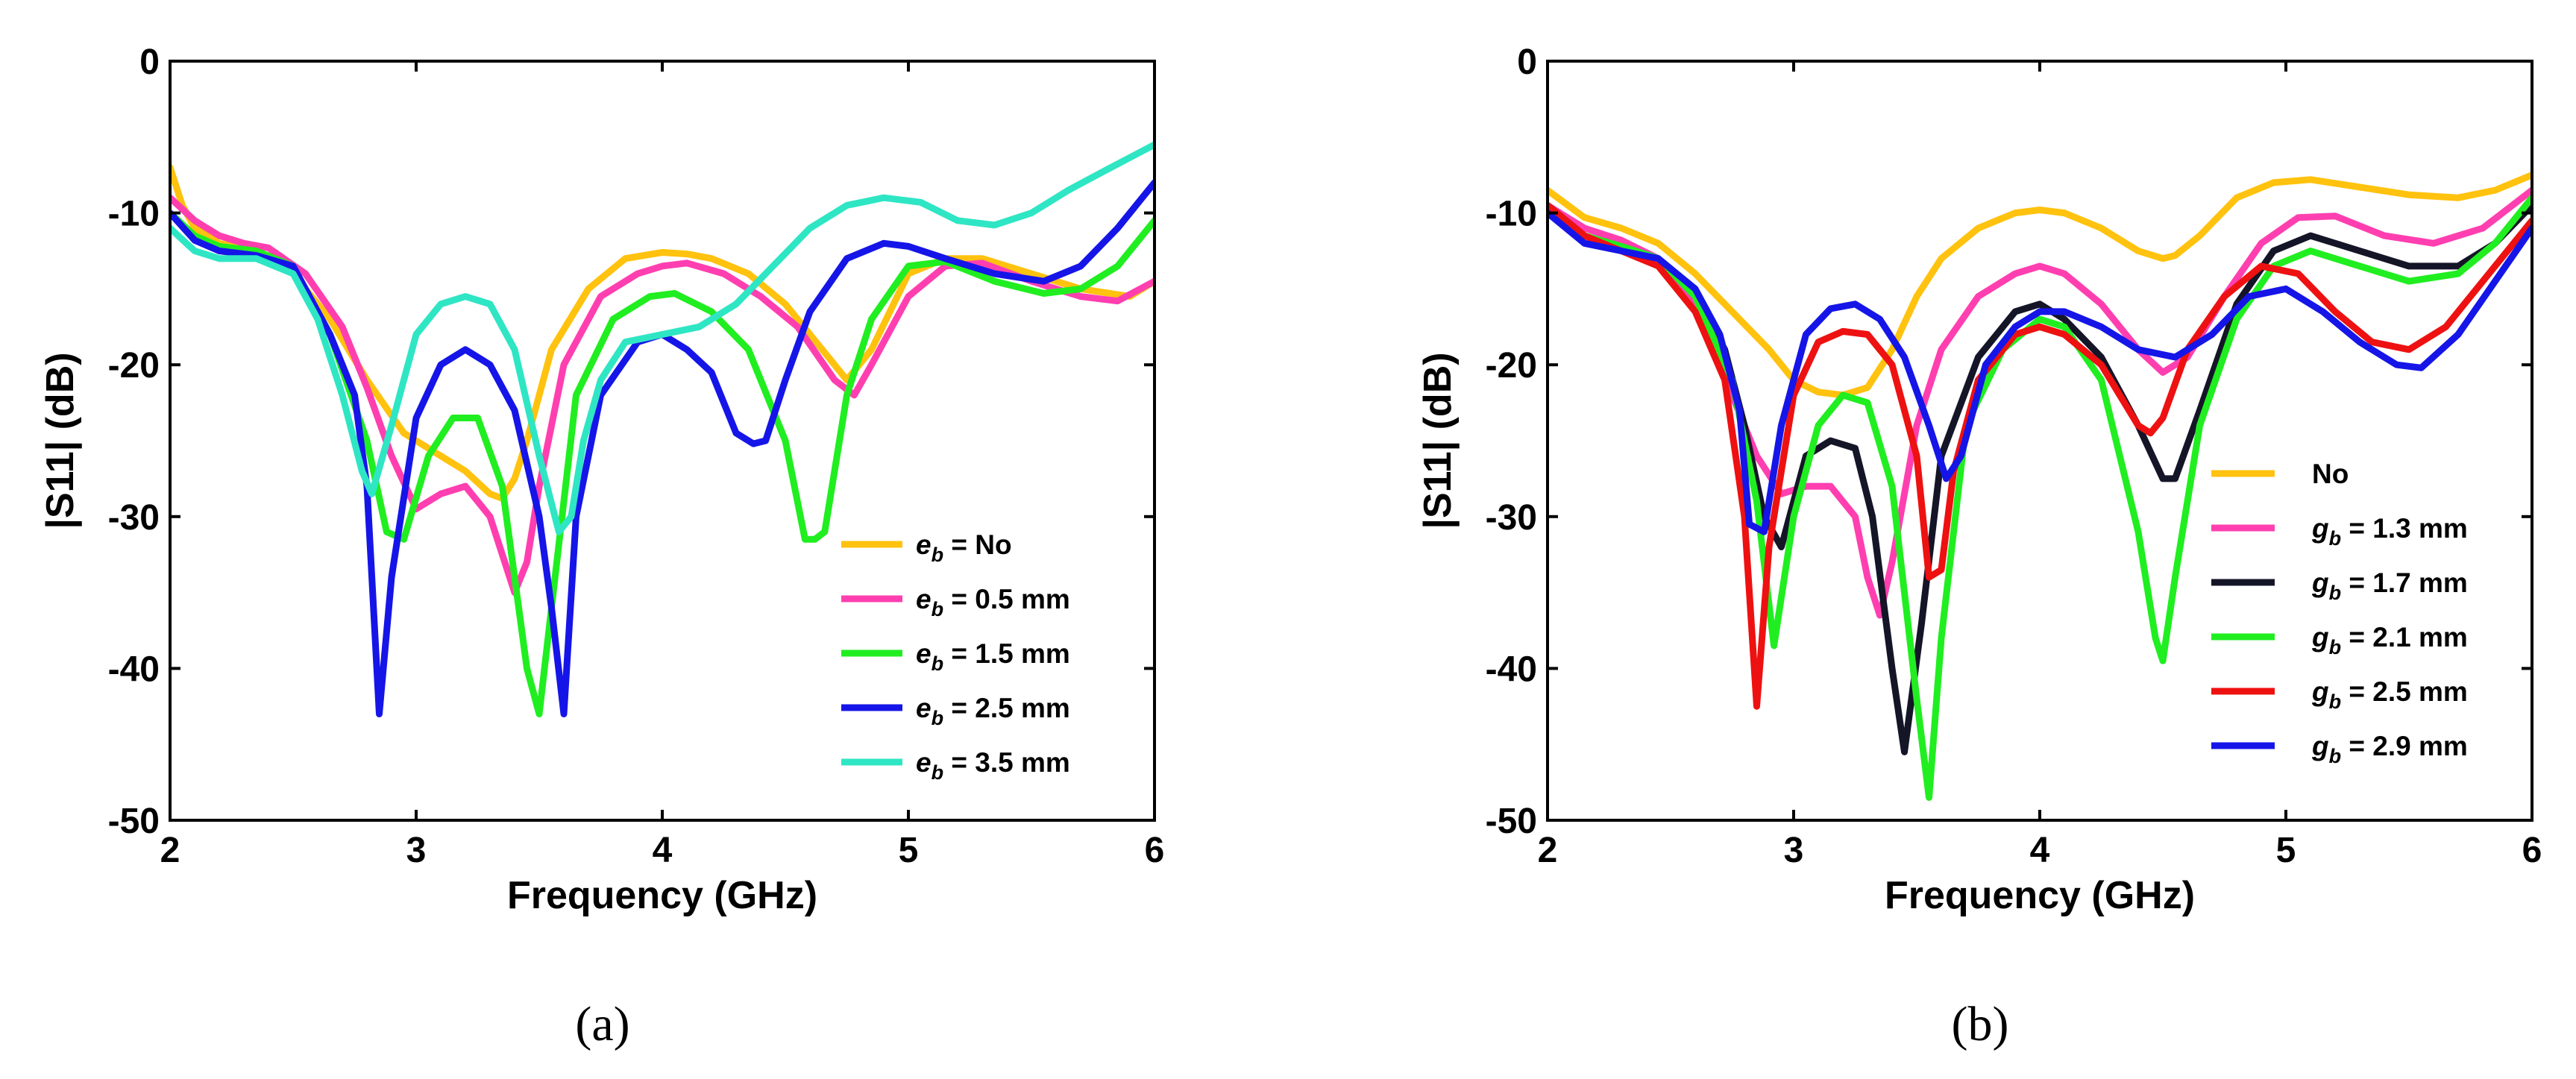 This screenshot has width=2576, height=1079. What do you see at coordinates (2390, 749) in the screenshot?
I see `legend-entry: gb = 2.9 mm` at bounding box center [2390, 749].